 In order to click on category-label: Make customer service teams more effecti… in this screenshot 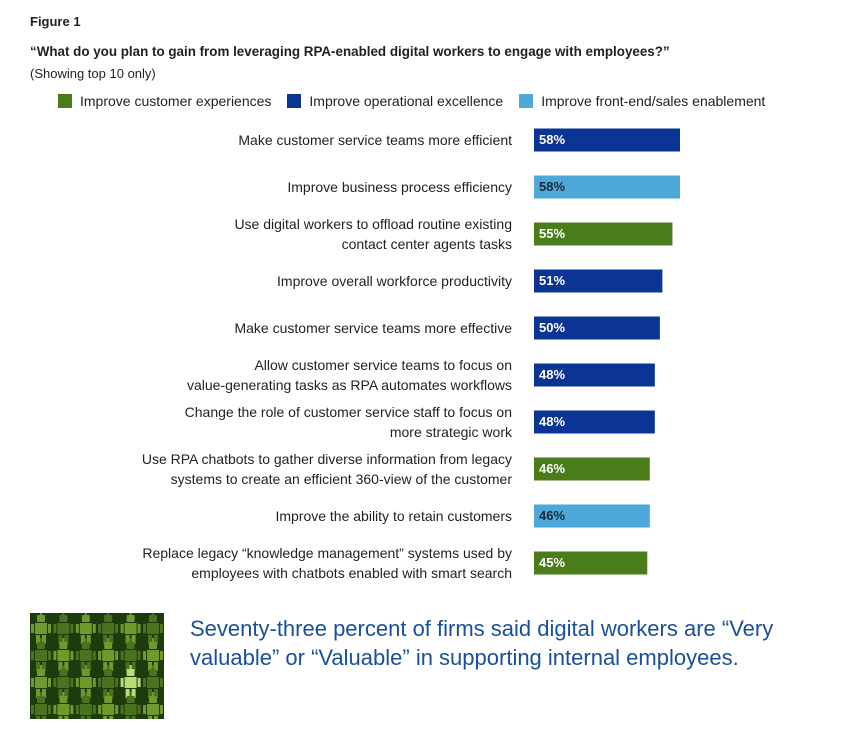, I will do `click(373, 328)`.